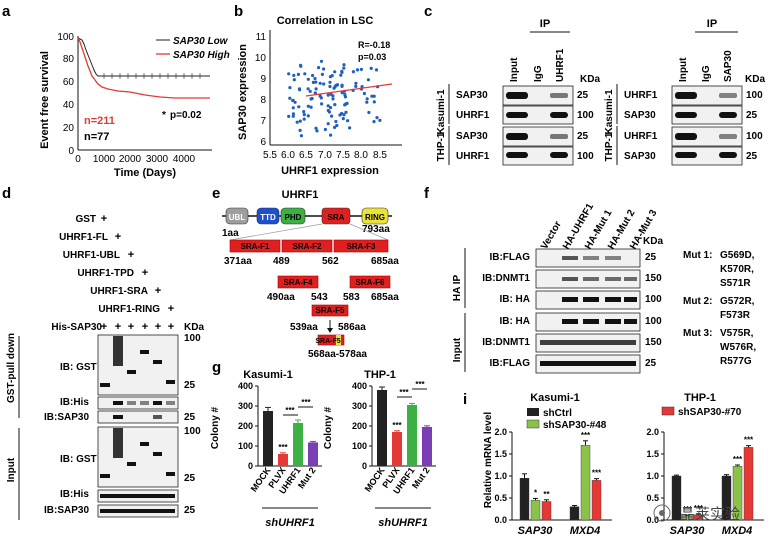 This screenshot has height=546, width=782. What do you see at coordinates (752, 115) in the screenshot?
I see `c-right-mw-2: 25` at bounding box center [752, 115].